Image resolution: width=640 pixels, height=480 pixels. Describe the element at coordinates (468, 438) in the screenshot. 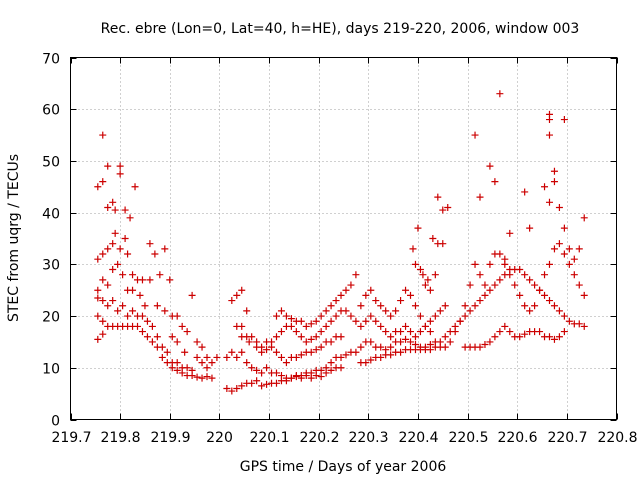

I see `x-tick-label: 220.5` at that location.